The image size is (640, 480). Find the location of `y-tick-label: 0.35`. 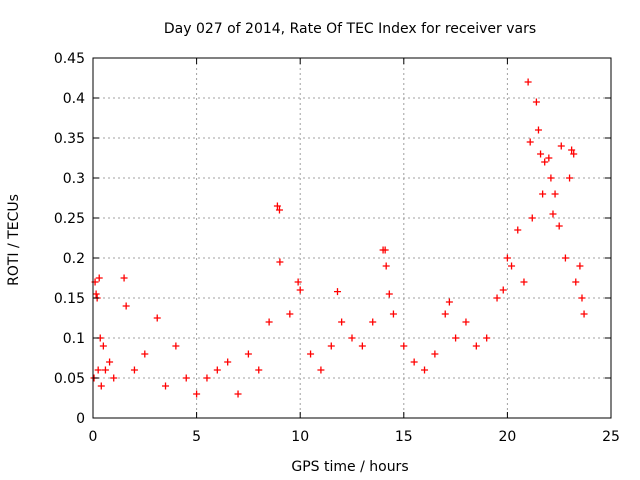

y-tick-label: 0.35 is located at coordinates (69, 139).